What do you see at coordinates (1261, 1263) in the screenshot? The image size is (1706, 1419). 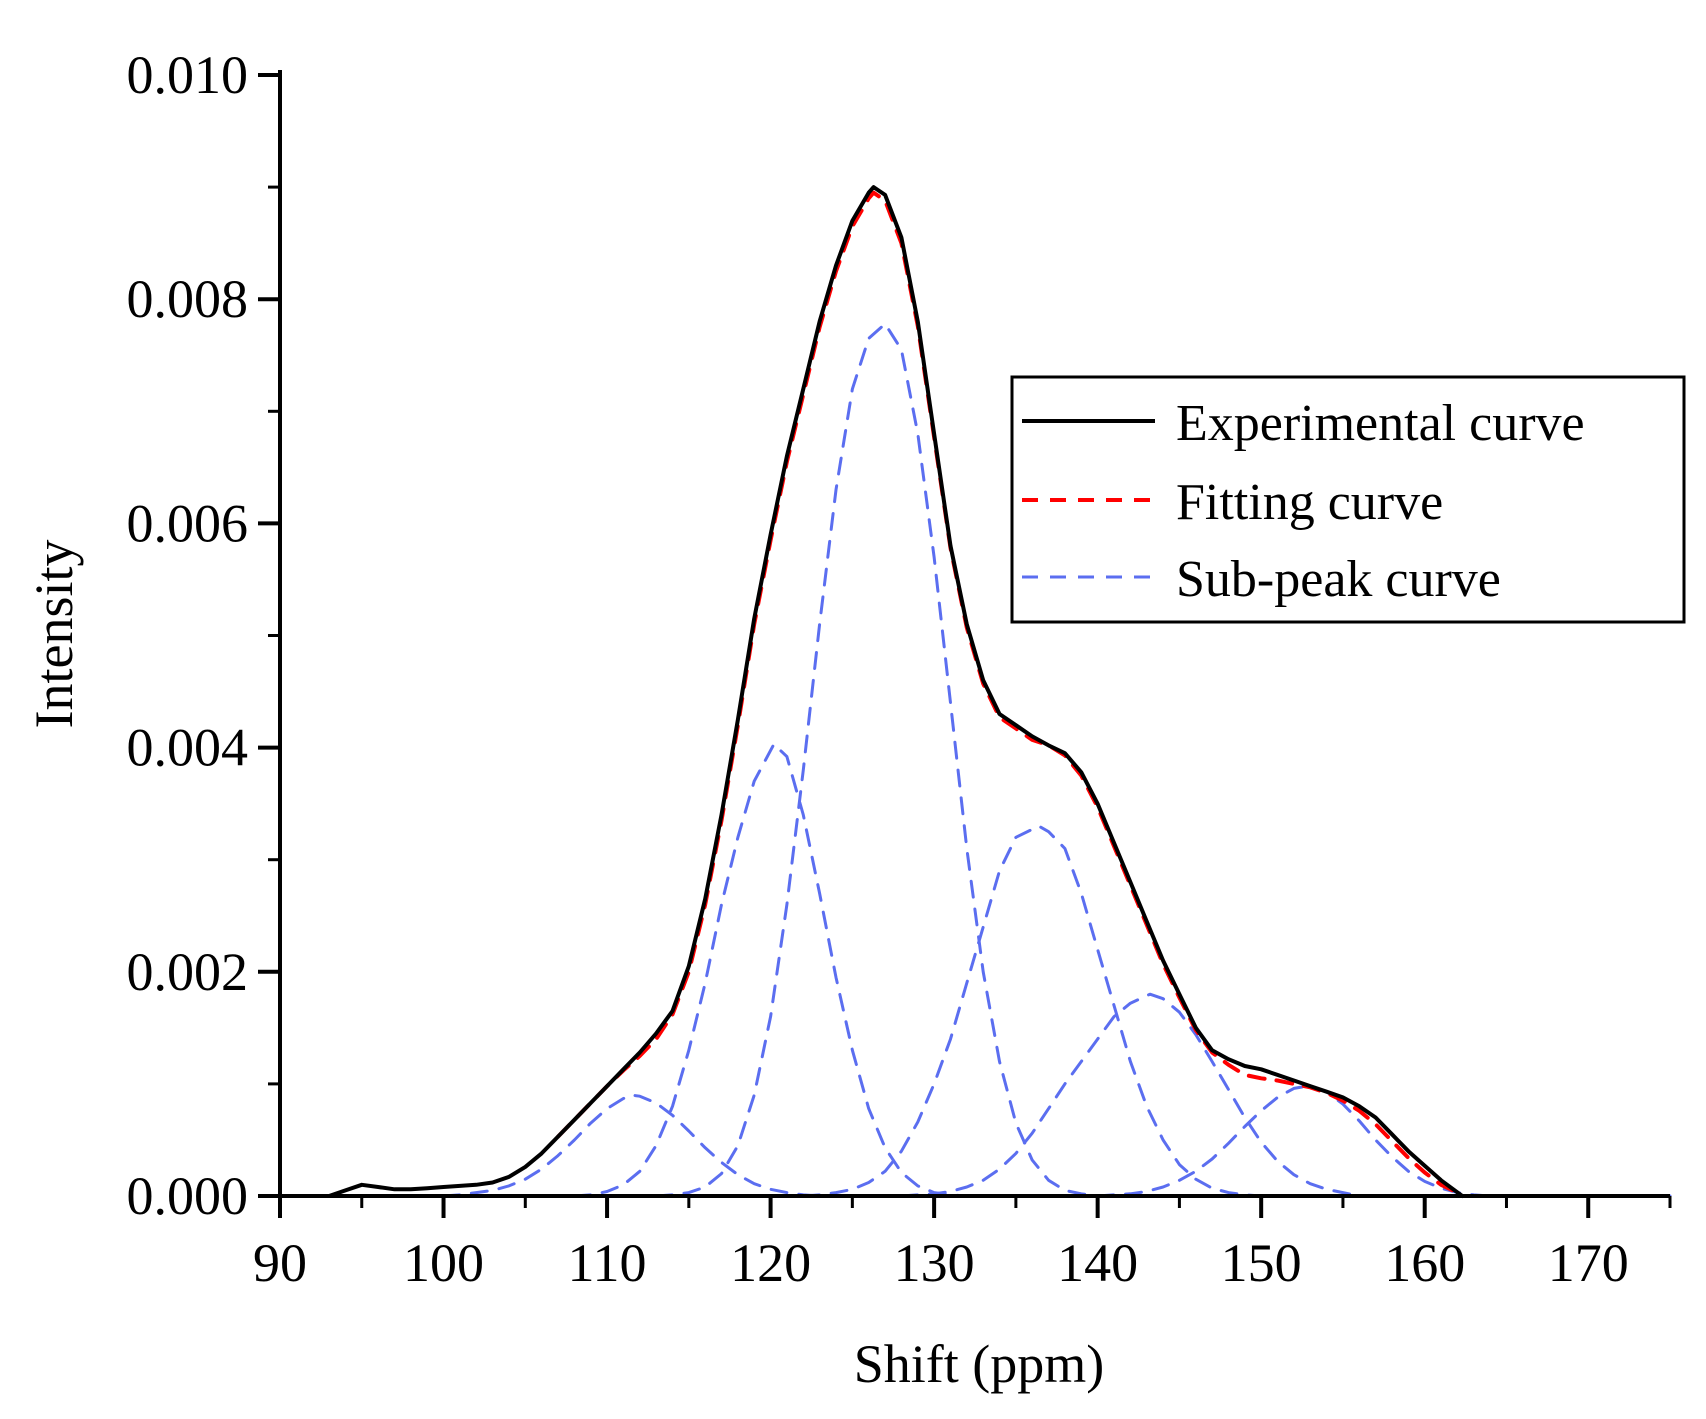 I see `x-tick-label: 150` at bounding box center [1261, 1263].